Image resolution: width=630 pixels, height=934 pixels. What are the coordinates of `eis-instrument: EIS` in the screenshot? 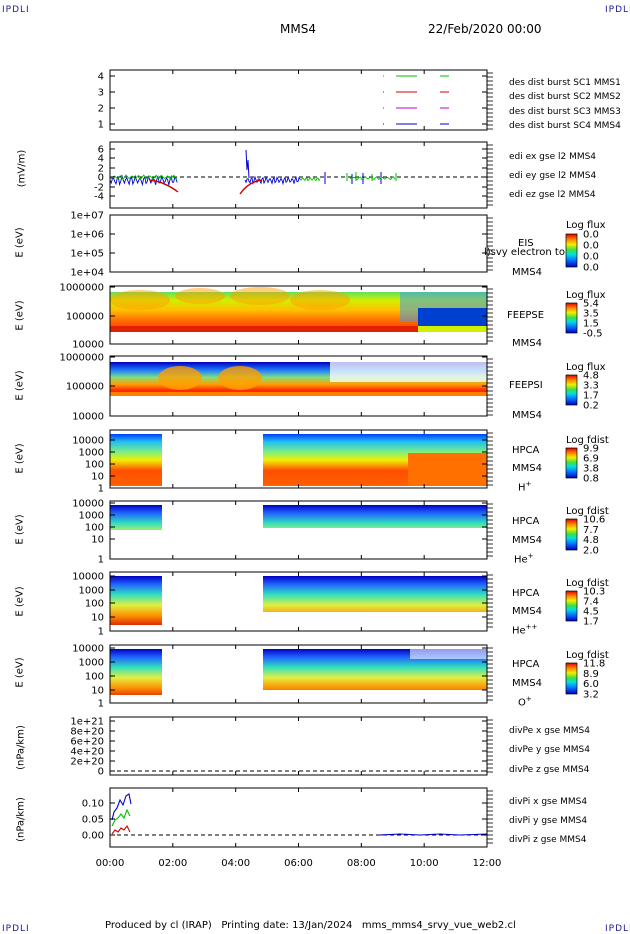 It's located at (526, 243).